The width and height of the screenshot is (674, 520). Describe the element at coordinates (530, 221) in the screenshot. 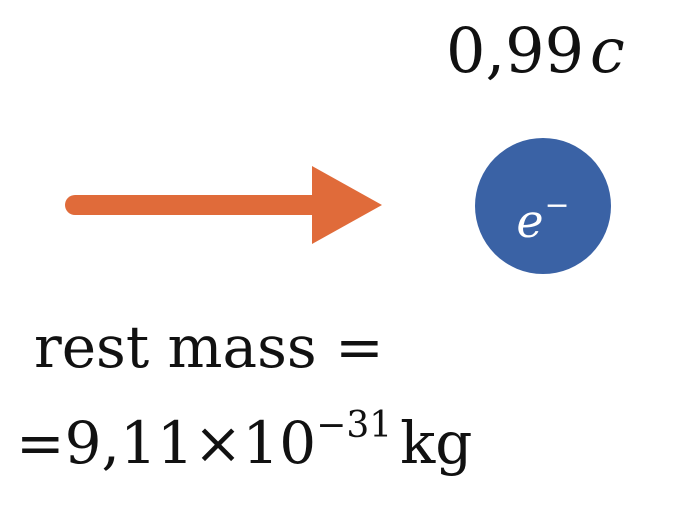

I see `electron-symbol: e` at that location.